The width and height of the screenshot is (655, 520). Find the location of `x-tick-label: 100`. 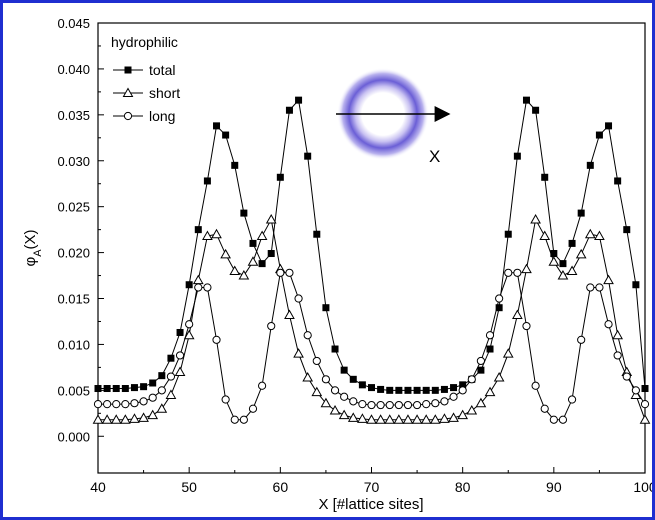

x-tick-label: 100 is located at coordinates (642, 487).